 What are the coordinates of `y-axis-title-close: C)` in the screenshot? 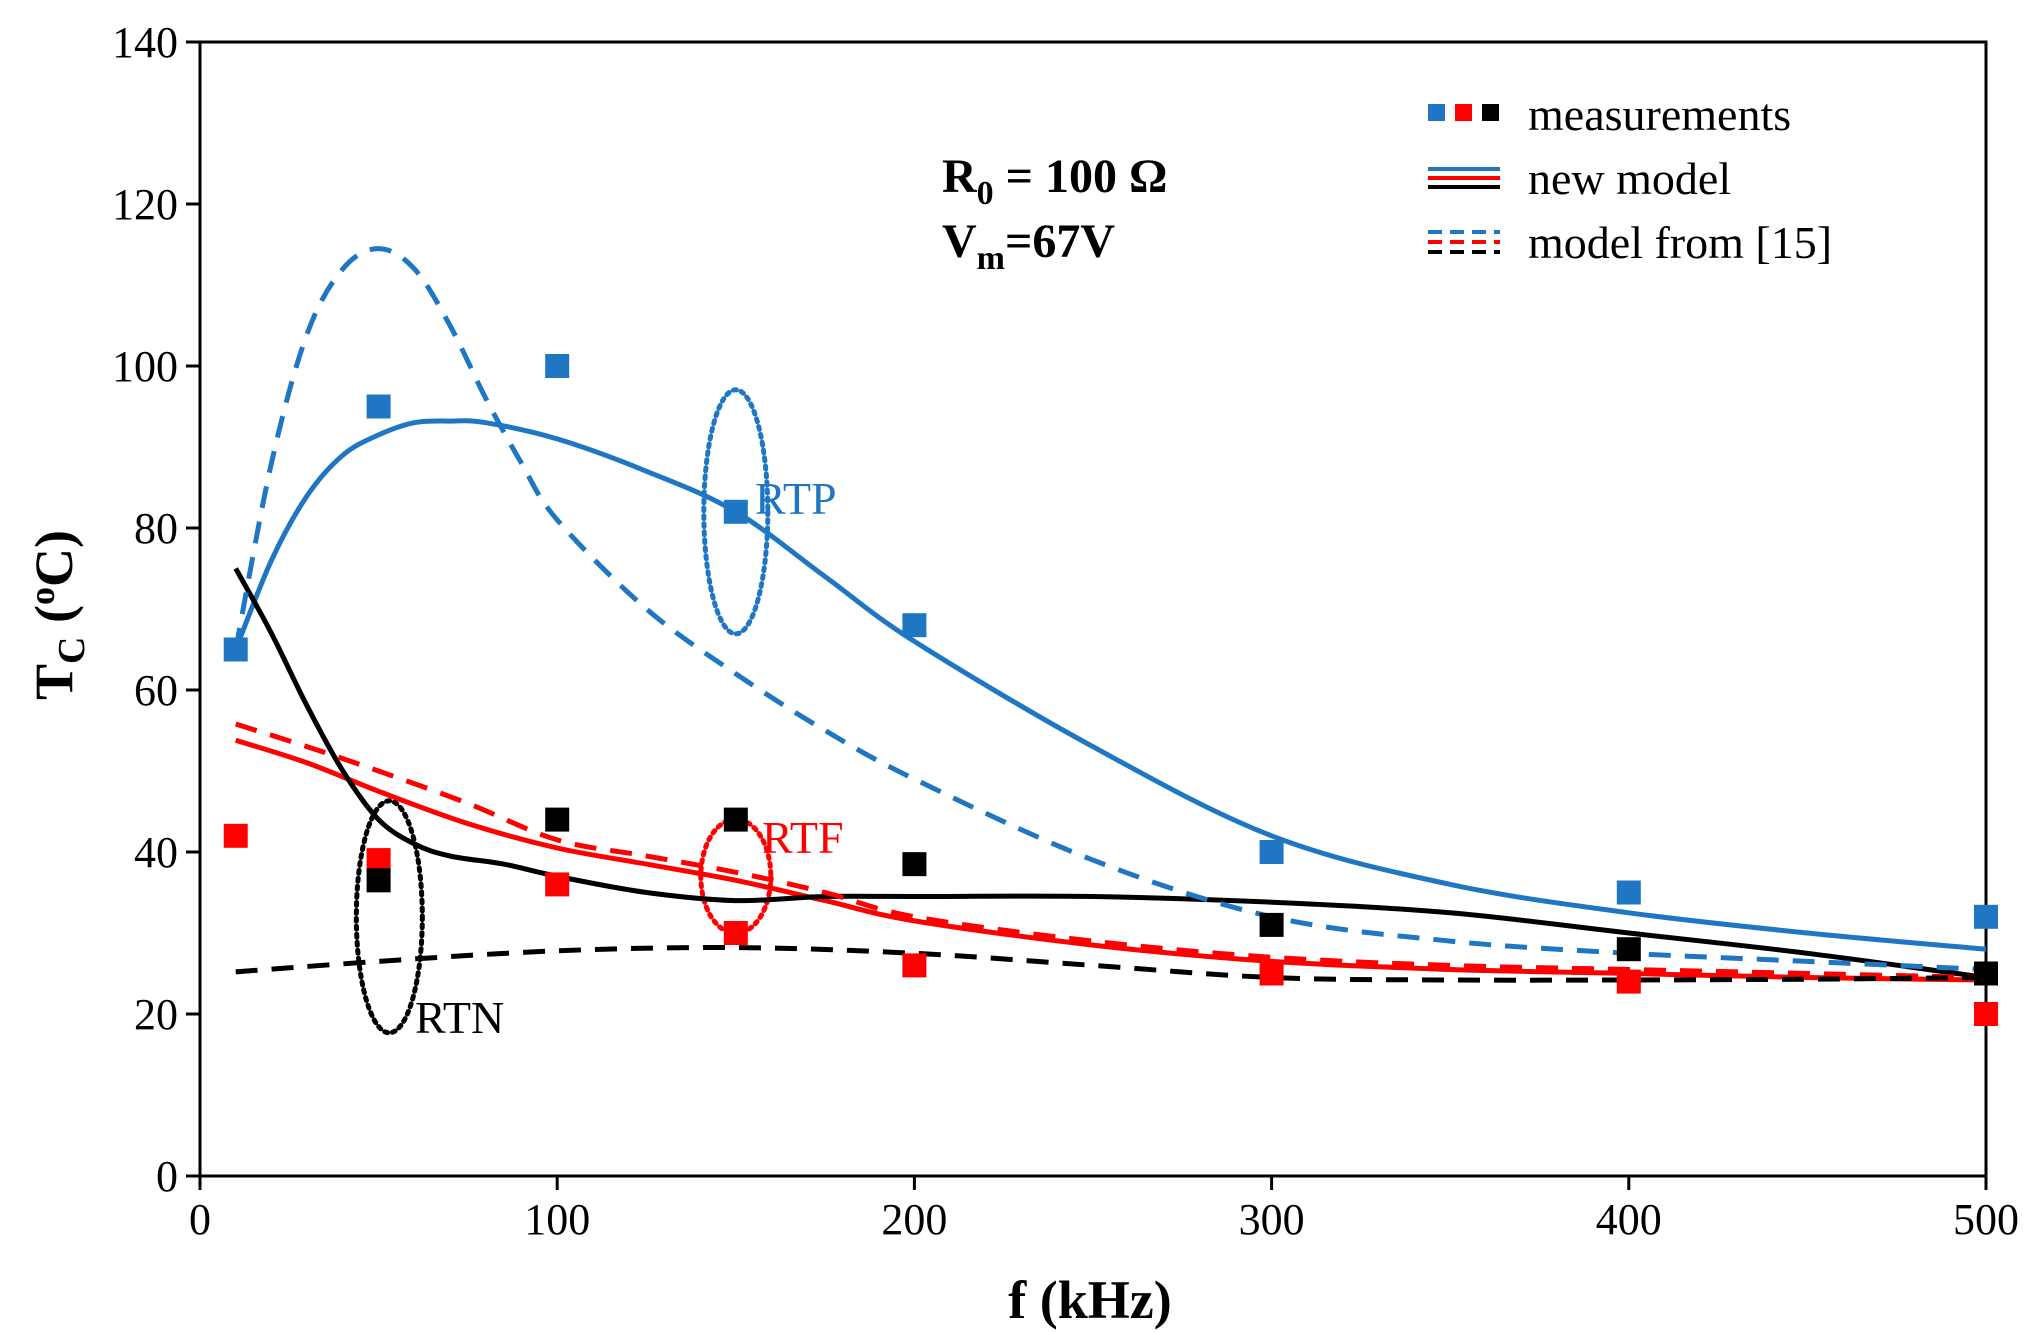 It's located at (54, 558).